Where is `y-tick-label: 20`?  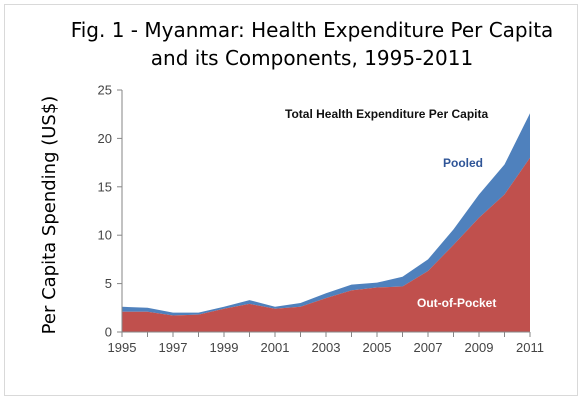
y-tick-label: 20 is located at coordinates (105, 138).